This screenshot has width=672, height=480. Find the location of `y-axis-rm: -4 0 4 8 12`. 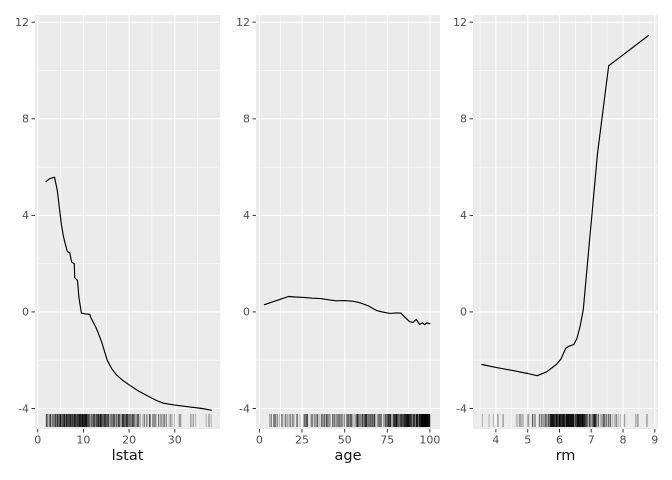

y-axis-rm: -4 0 4 8 12 is located at coordinates (463, 215).